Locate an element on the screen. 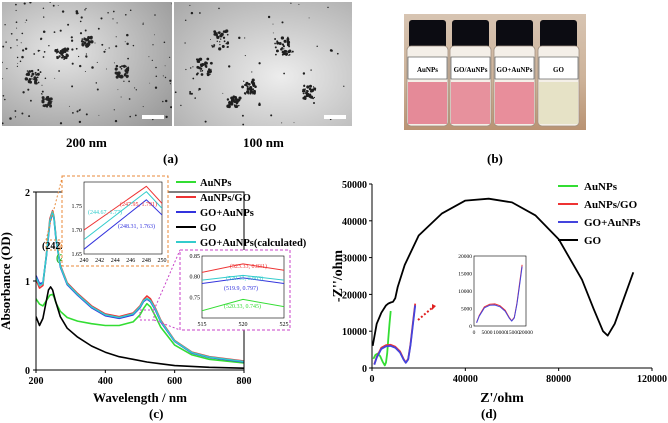 Image resolution: width=668 pixels, height=423 pixels. tem-image-100nm-graphic is located at coordinates (263, 64).